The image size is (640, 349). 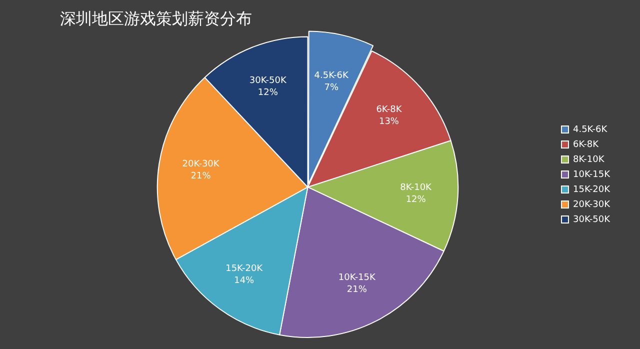 I want to click on legend-label: 10K-15K, so click(x=592, y=175).